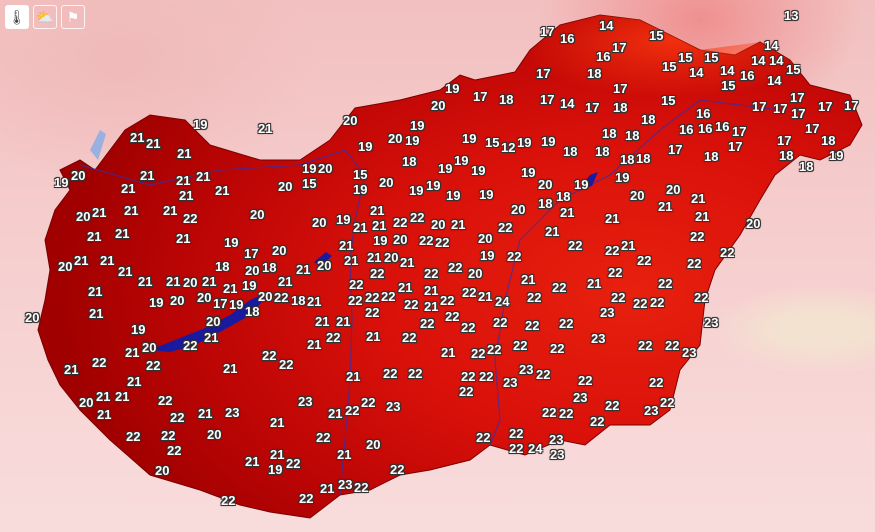  I want to click on temperature-label: 24, so click(535, 448).